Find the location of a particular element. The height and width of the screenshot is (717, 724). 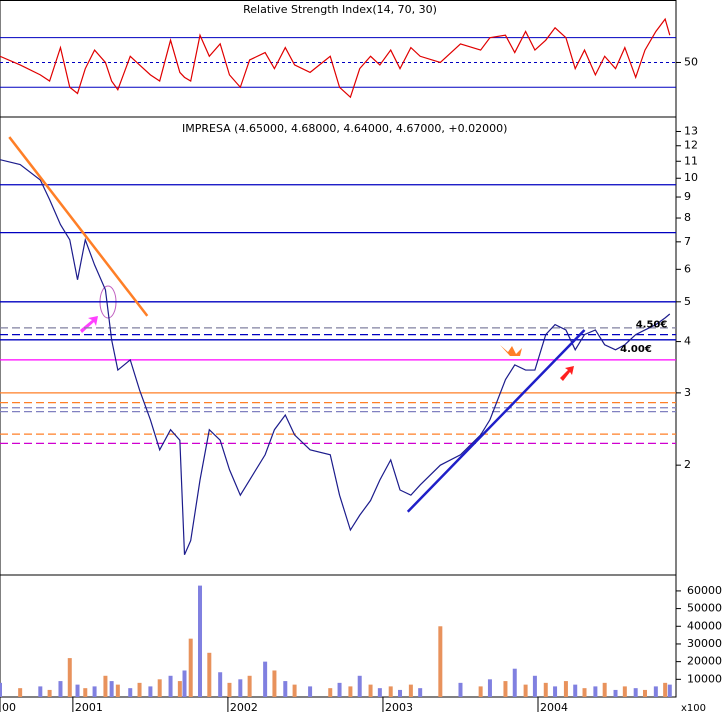

y-tick-label: 2 is located at coordinates (687, 464).